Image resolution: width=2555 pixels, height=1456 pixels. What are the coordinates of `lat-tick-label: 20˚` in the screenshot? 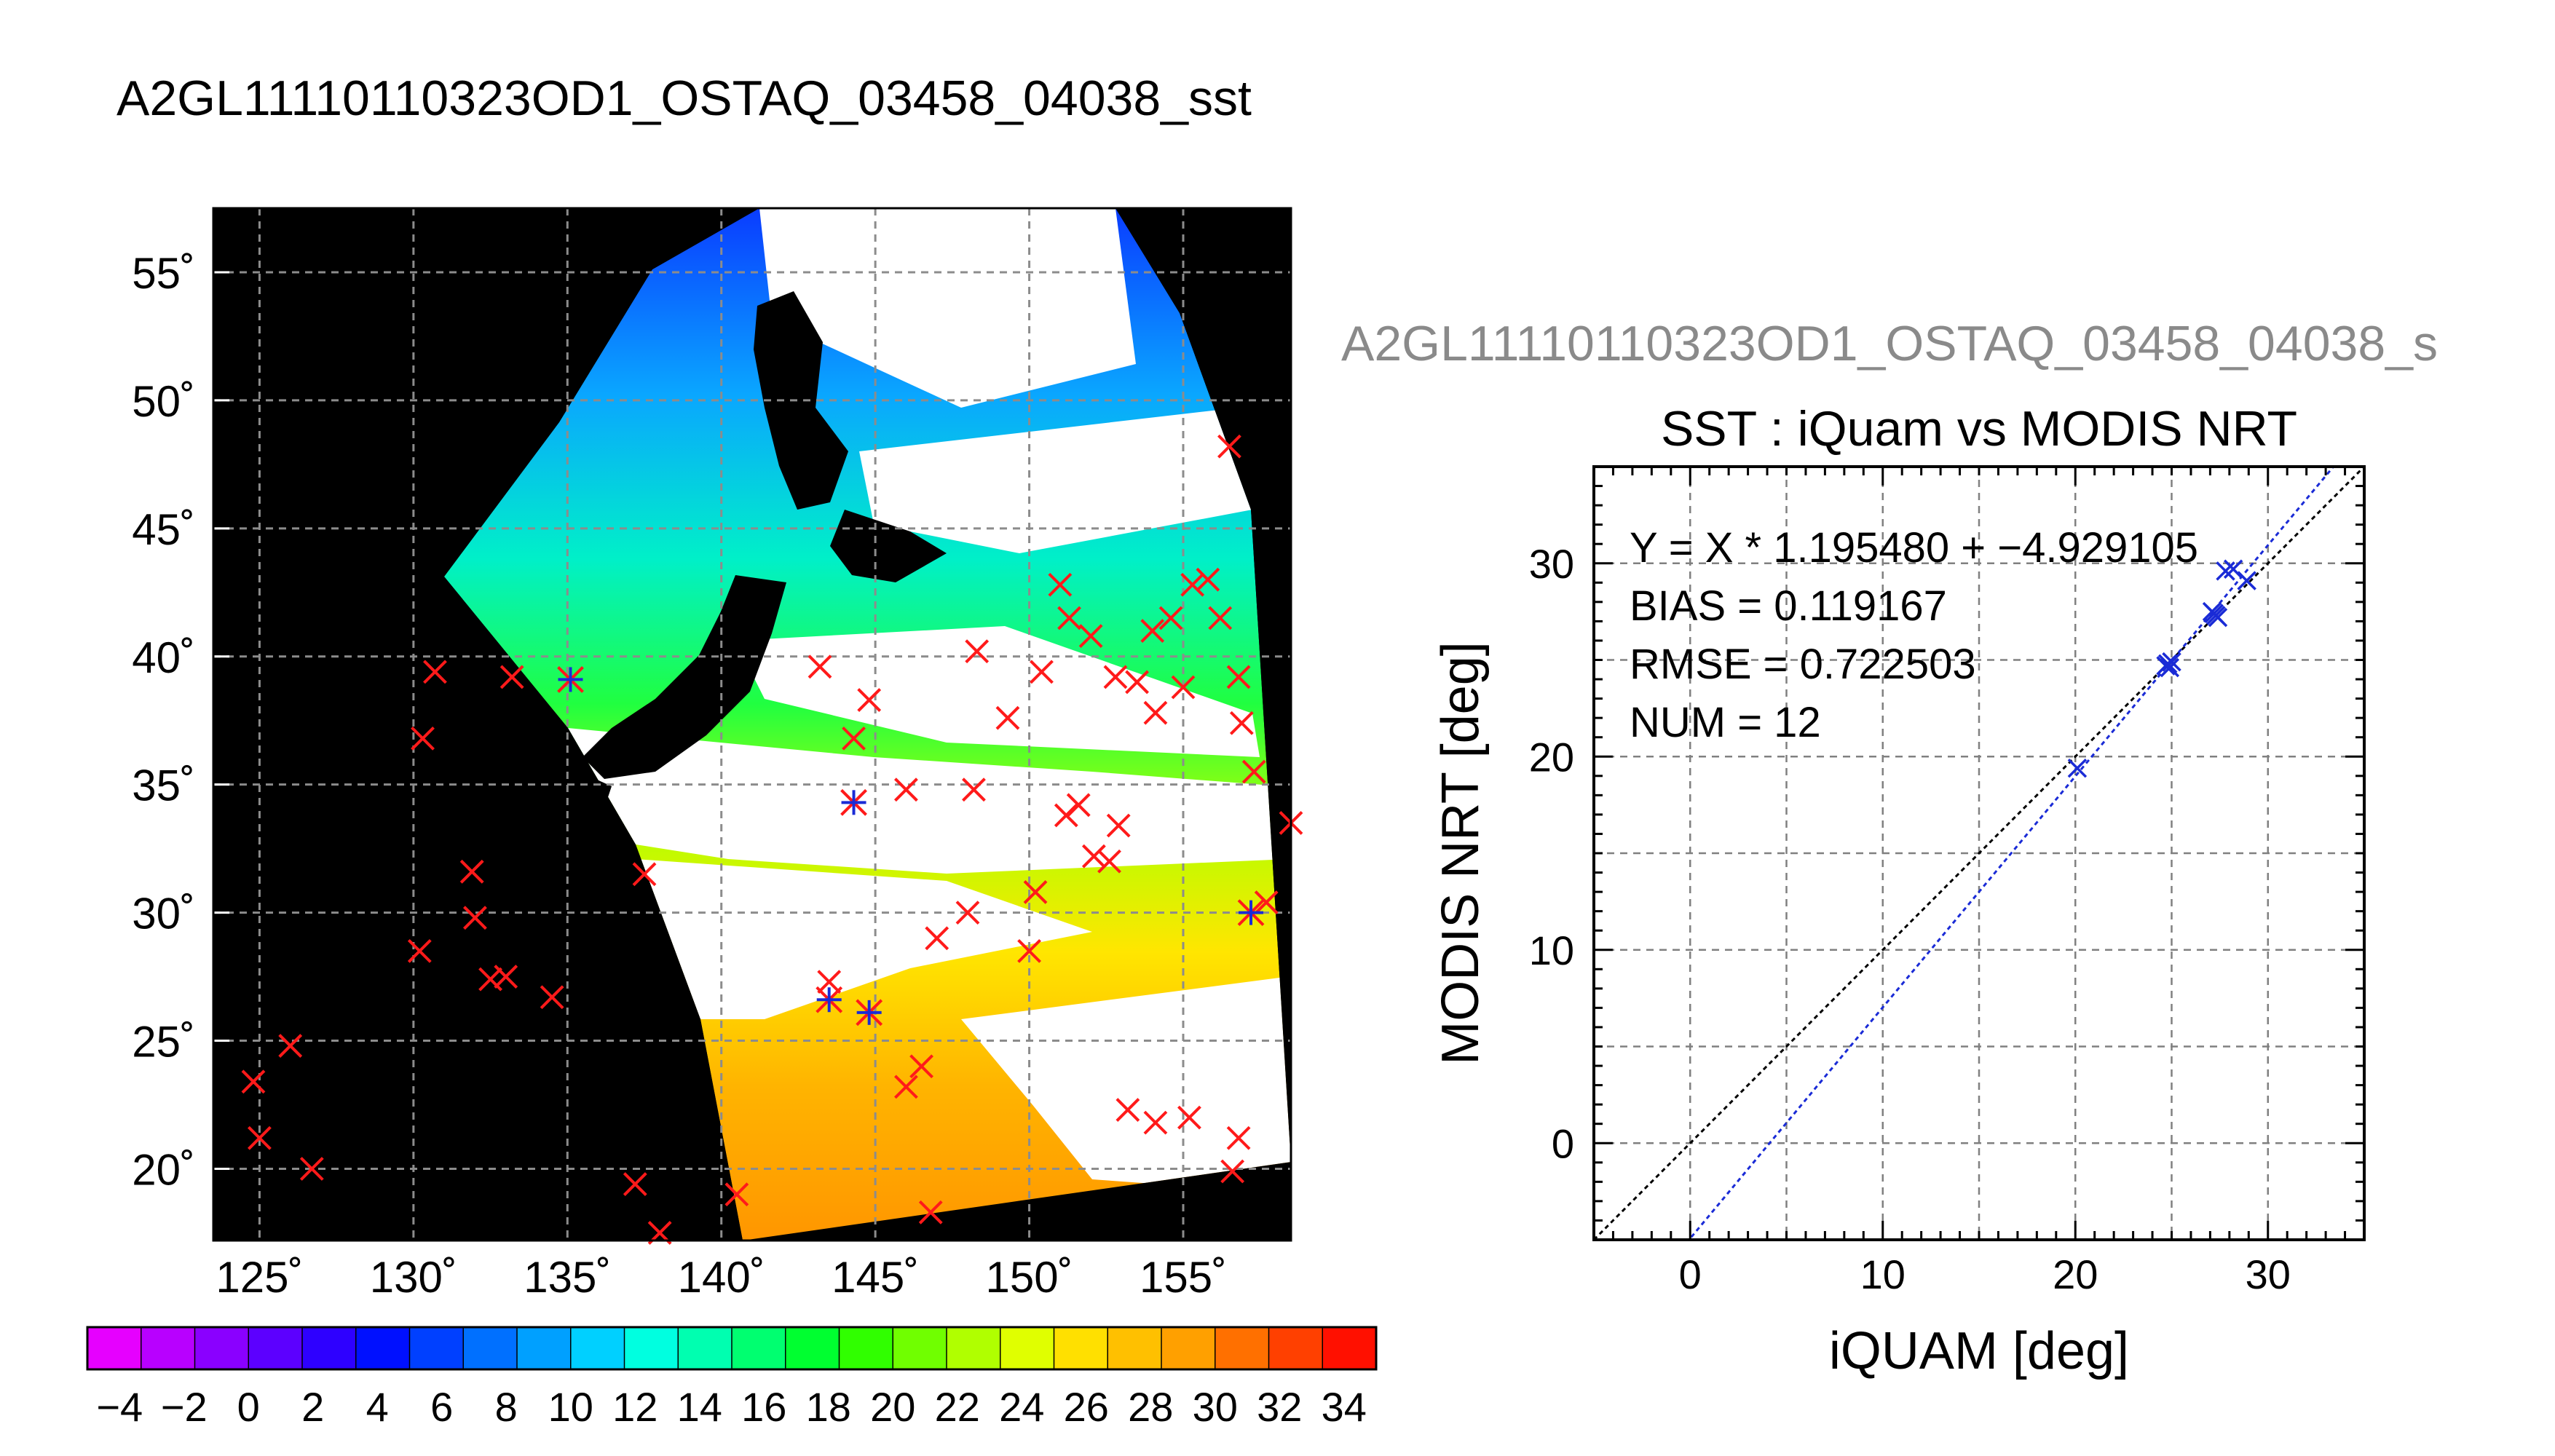 It's located at (163, 1169).